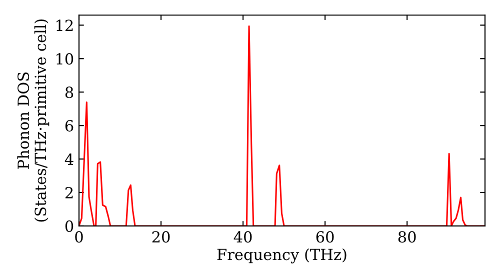 This screenshot has width=500, height=280. Describe the element at coordinates (407, 237) in the screenshot. I see `x-tick-label: 80` at that location.